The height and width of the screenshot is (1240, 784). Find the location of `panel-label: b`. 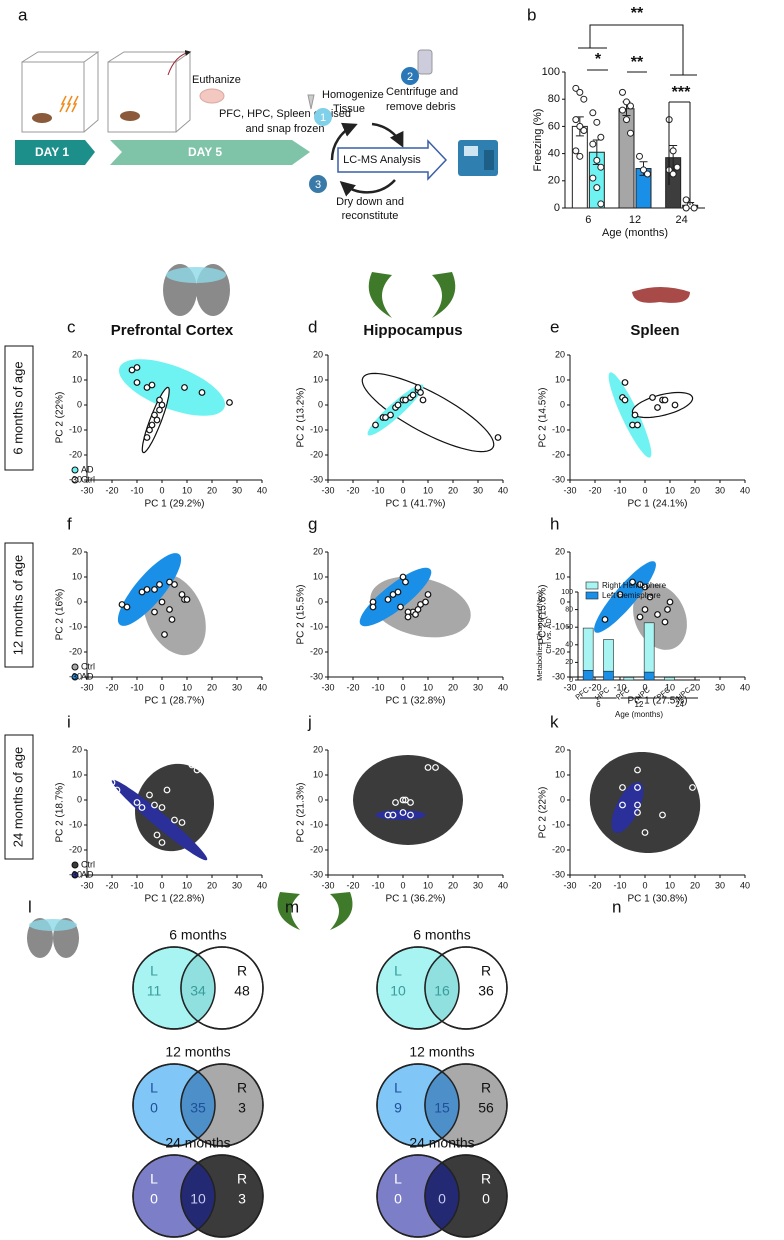

panel-label: b is located at coordinates (531, 14).